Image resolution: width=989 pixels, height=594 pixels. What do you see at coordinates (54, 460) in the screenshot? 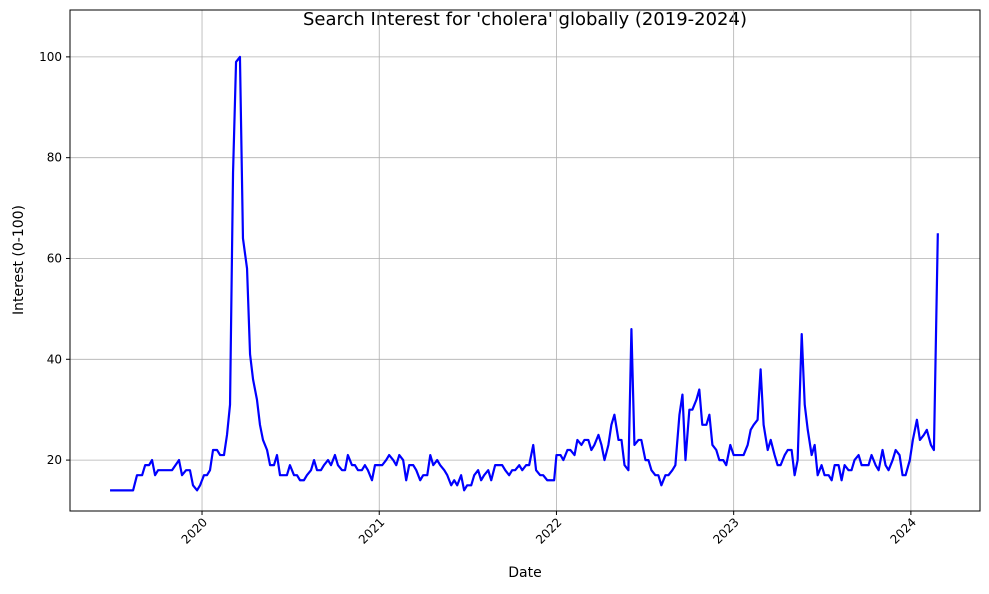
I see `y-tick-label: 20` at bounding box center [54, 460].